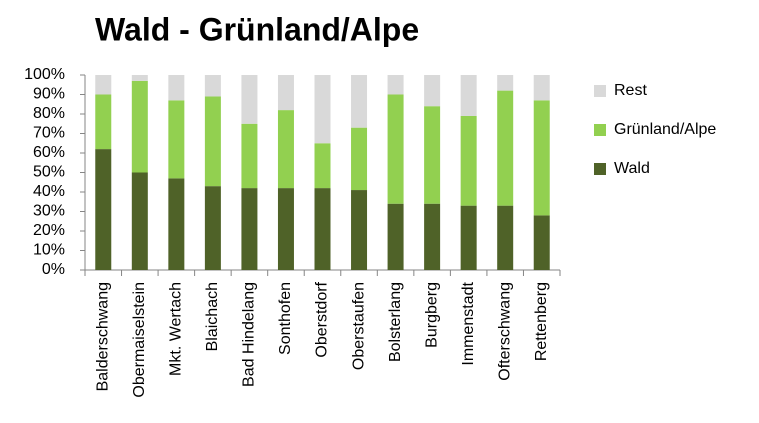 The width and height of the screenshot is (759, 423). What do you see at coordinates (139, 340) in the screenshot?
I see `x-tick-label: Obermaiselstein` at bounding box center [139, 340].